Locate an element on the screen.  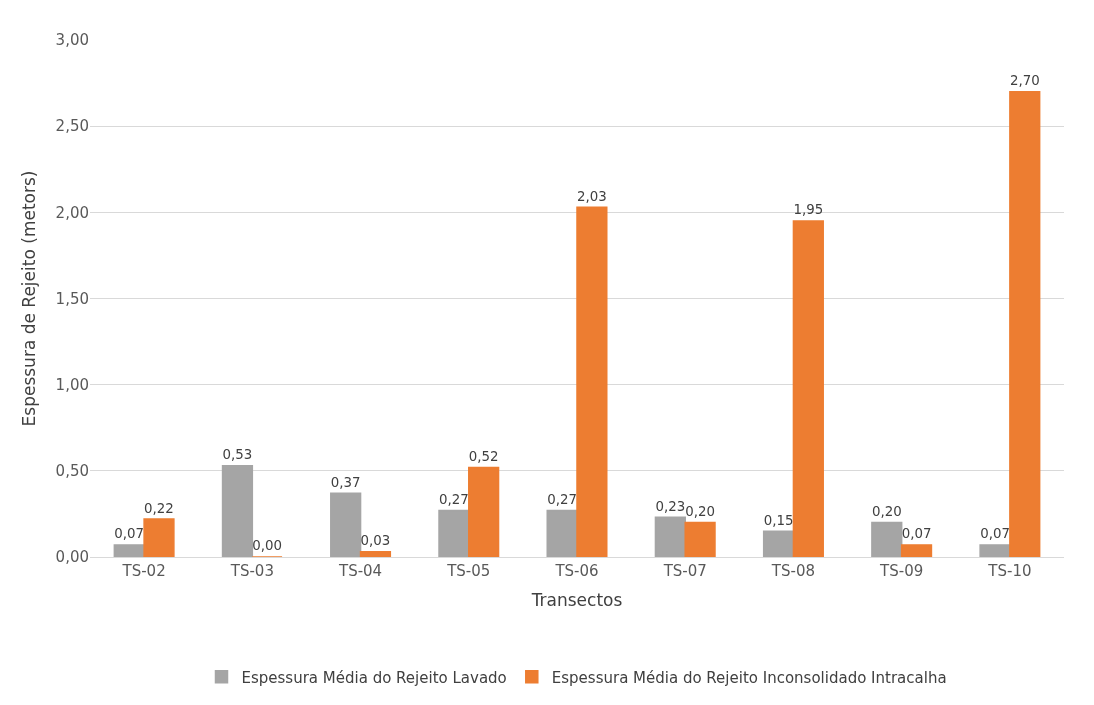
y-tick-label: 2,50 is located at coordinates (72, 126).